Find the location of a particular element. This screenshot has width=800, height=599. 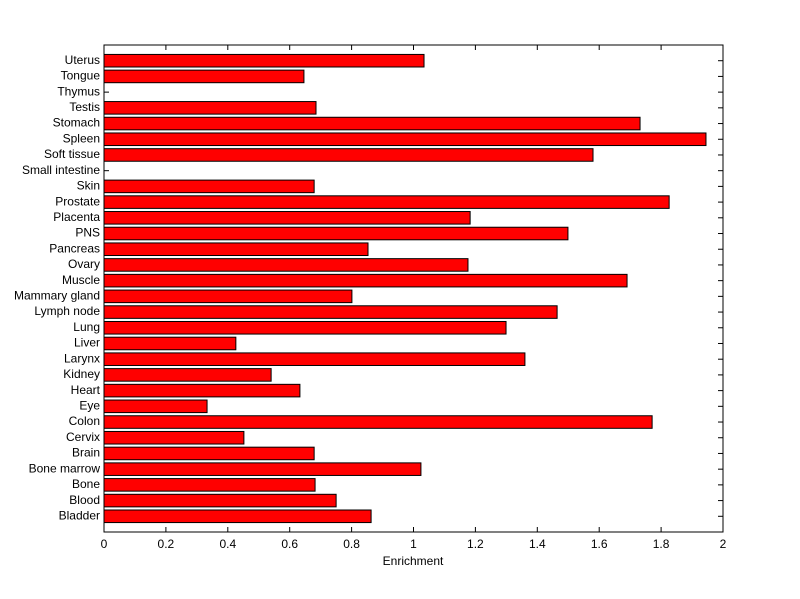

y-tick-label: Brain is located at coordinates (86, 453).